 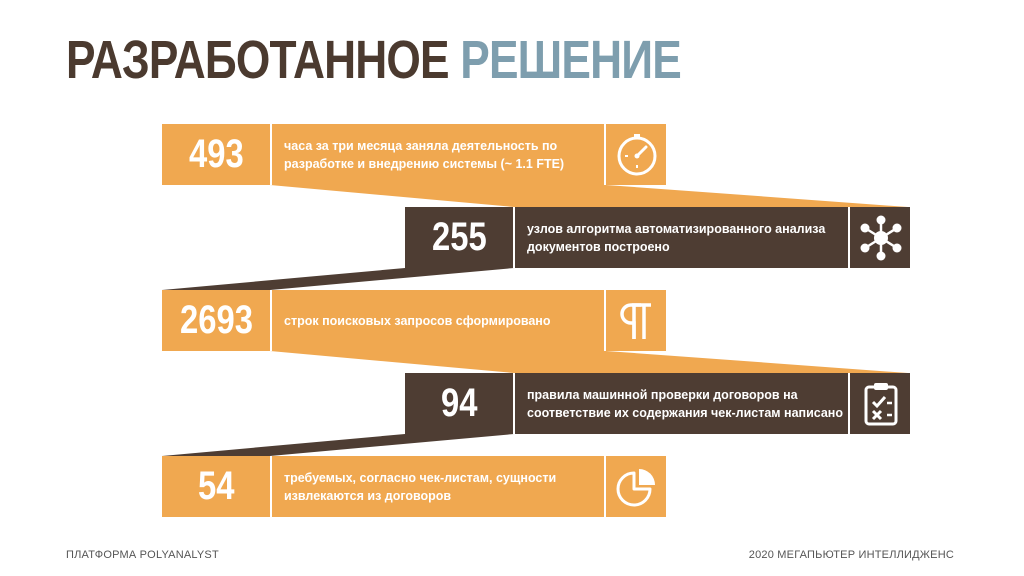 I want to click on pie-chart-icon, so click(x=637, y=486).